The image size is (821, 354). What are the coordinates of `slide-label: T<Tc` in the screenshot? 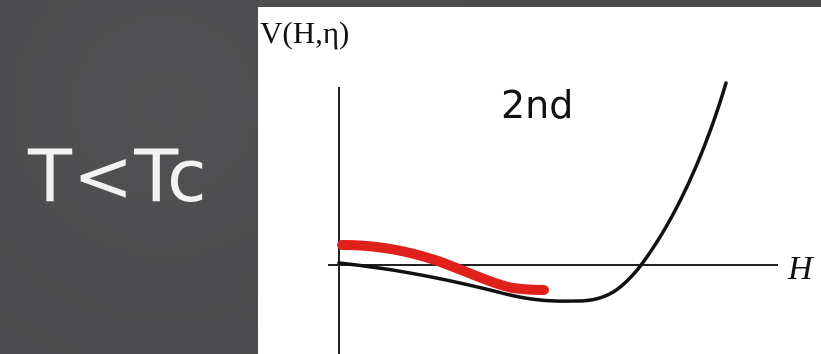 It's located at (118, 176).